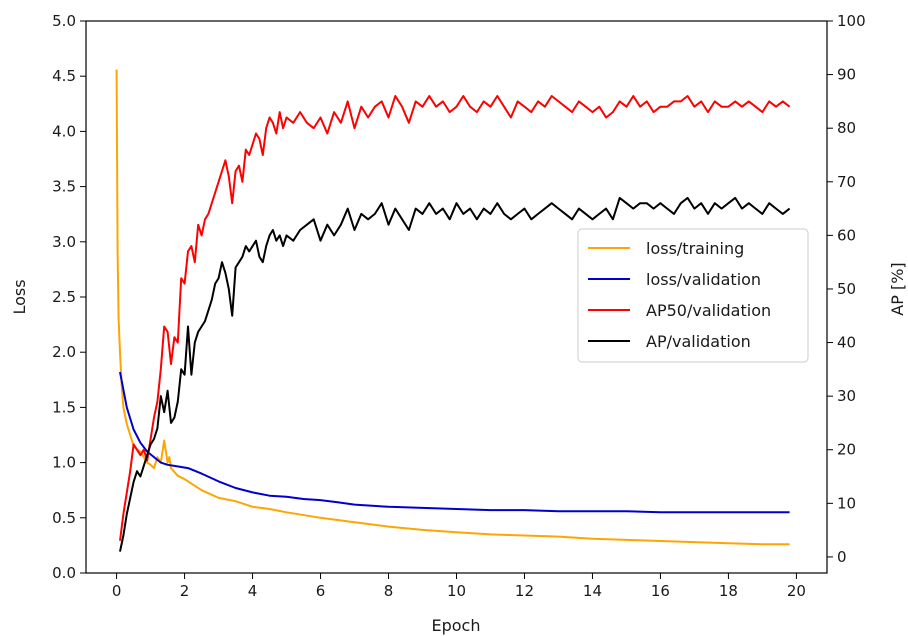 Image resolution: width=908 pixels, height=636 pixels. I want to click on left-y-tick-label: 0.5, so click(64, 518).